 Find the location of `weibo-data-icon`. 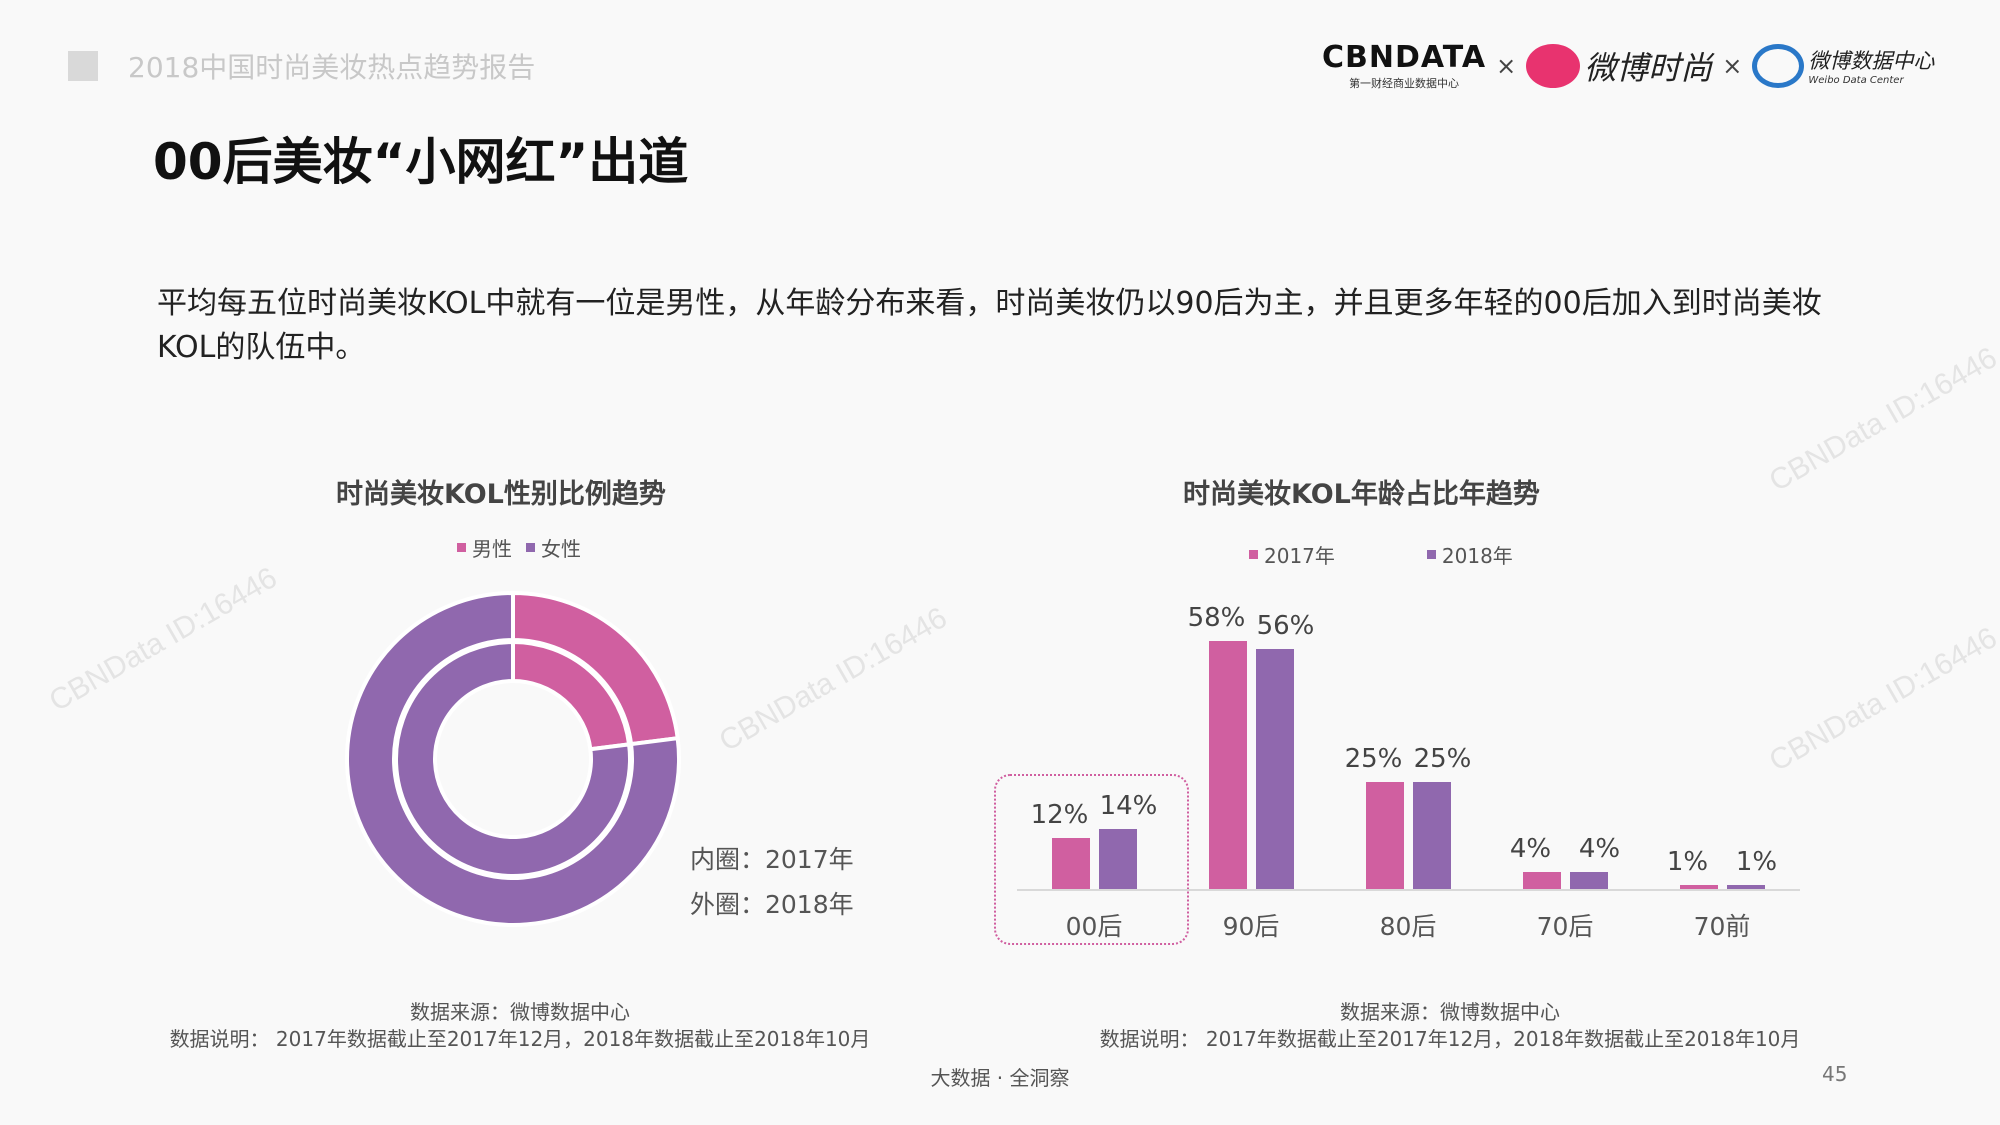

weibo-data-icon is located at coordinates (1778, 65).